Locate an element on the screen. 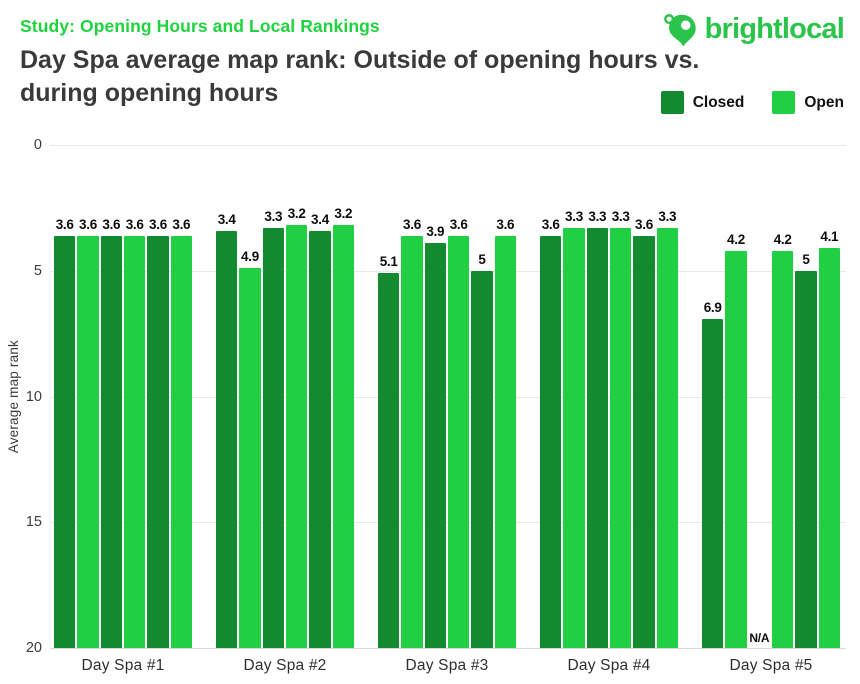  open-swatch-icon is located at coordinates (784, 102).